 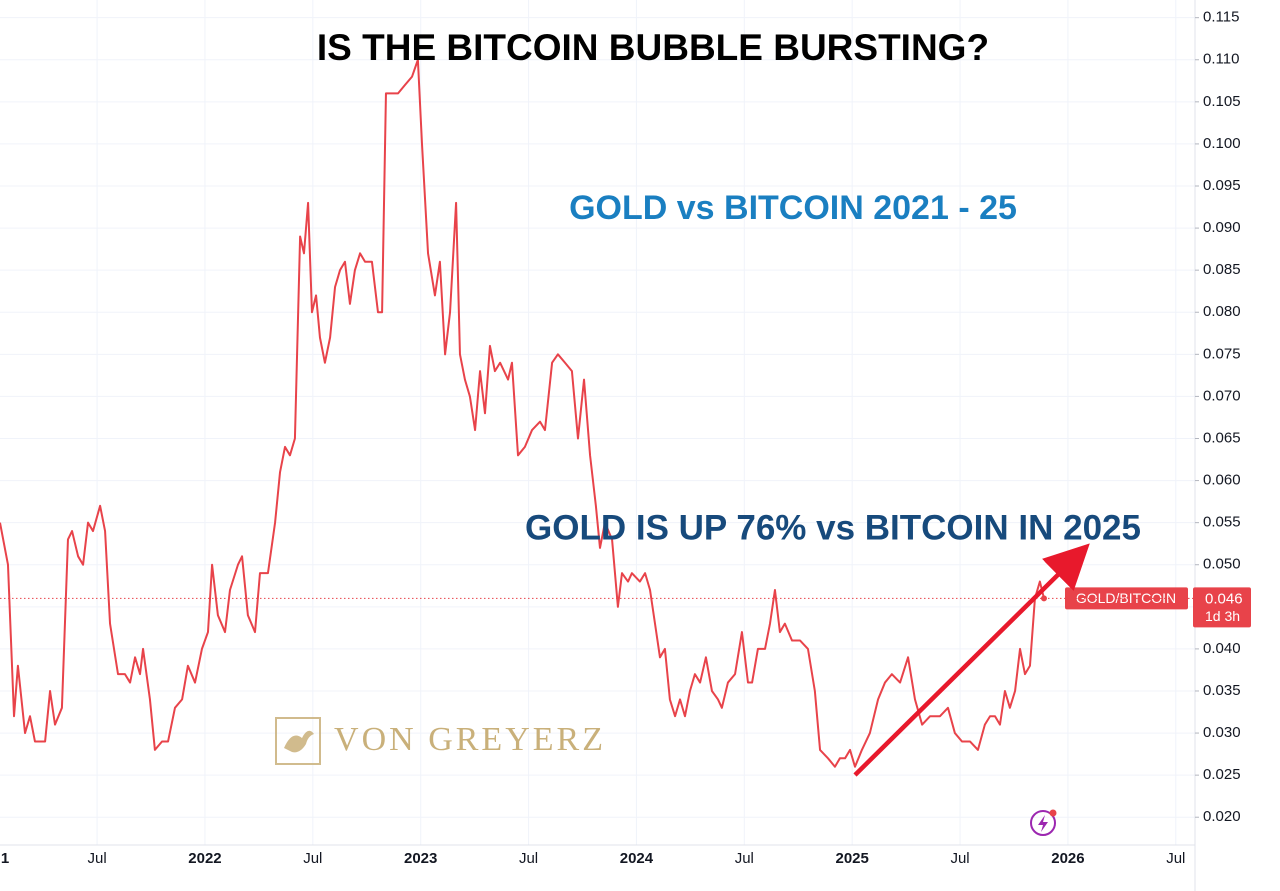 What do you see at coordinates (470, 739) in the screenshot?
I see `watermark: VON GREYERZ` at bounding box center [470, 739].